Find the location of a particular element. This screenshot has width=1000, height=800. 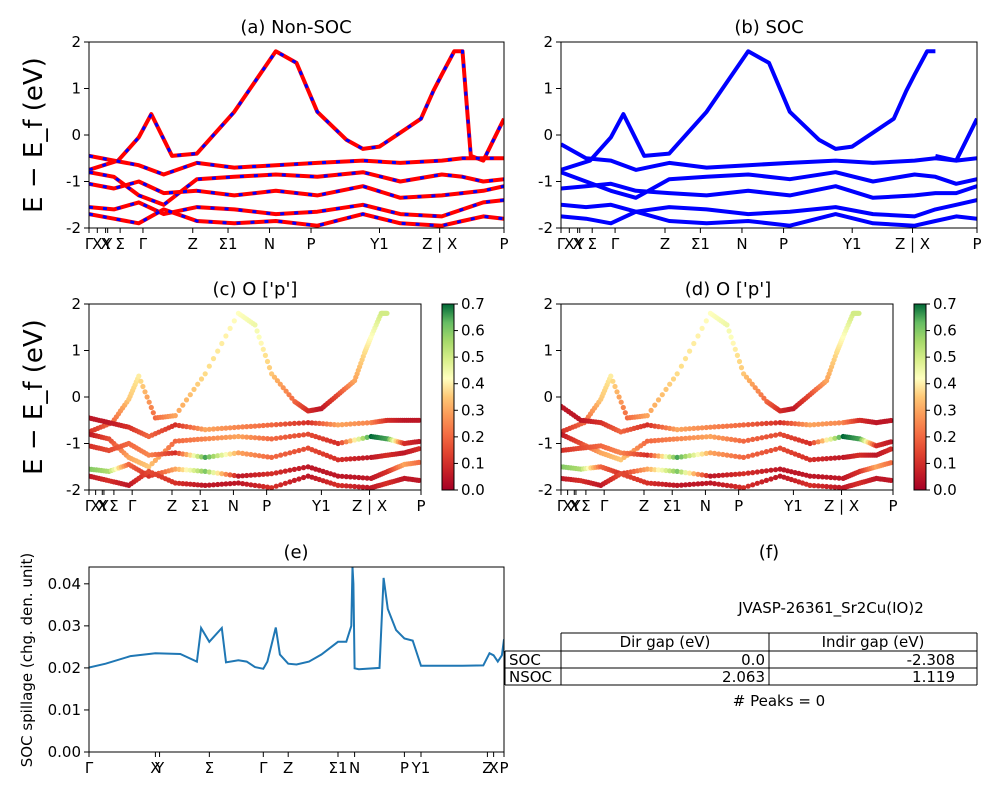

panel-d-ytick-label: 1 is located at coordinates (548, 351).